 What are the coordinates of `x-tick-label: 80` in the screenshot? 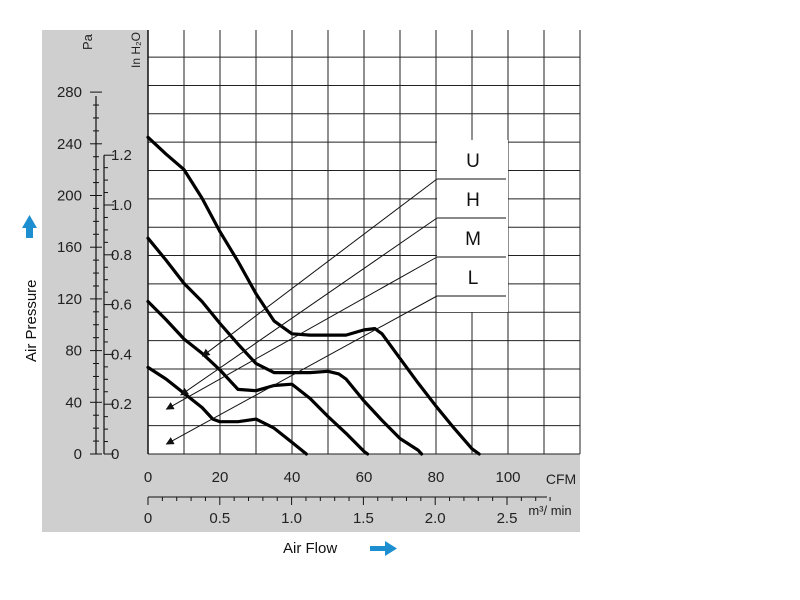 It's located at (436, 477).